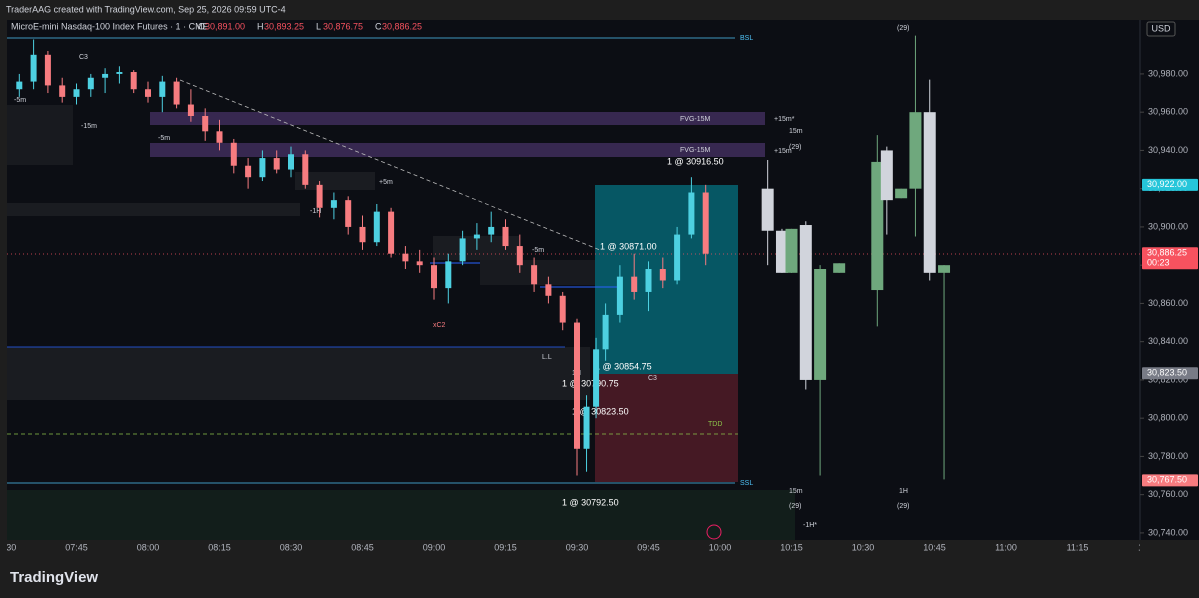  I want to click on stop-zone, so click(666, 428).